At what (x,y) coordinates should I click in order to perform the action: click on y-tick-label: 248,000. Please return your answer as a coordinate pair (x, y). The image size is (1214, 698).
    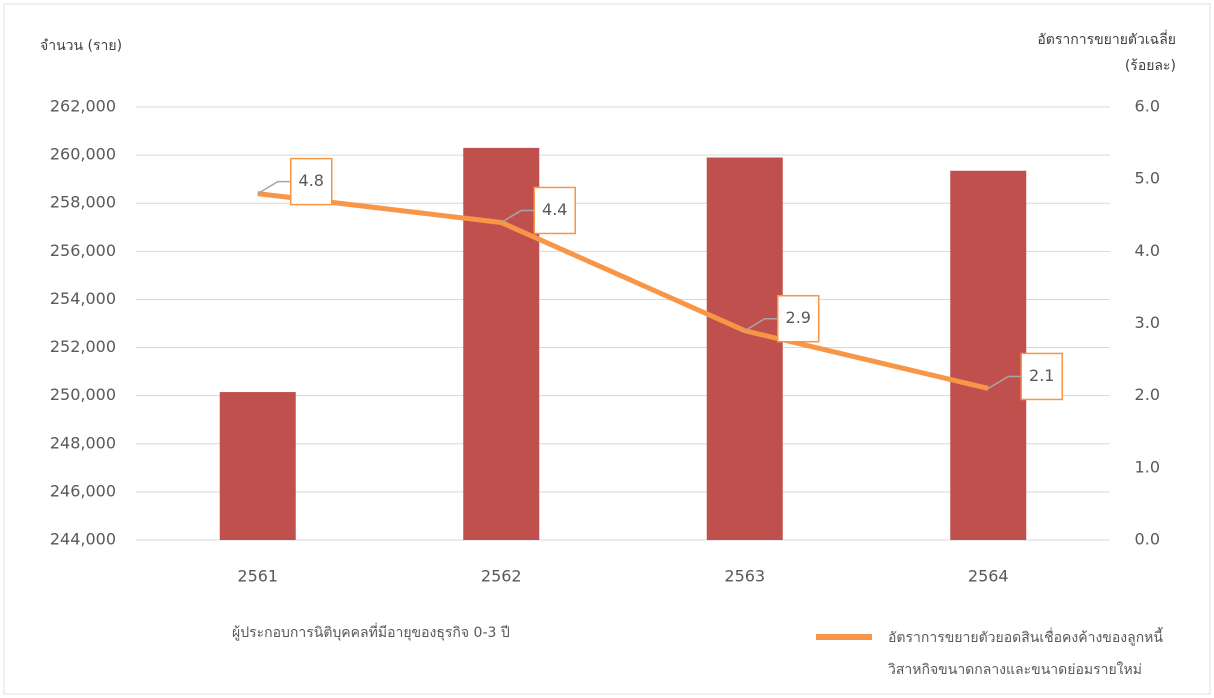
    Looking at the image, I should click on (83, 442).